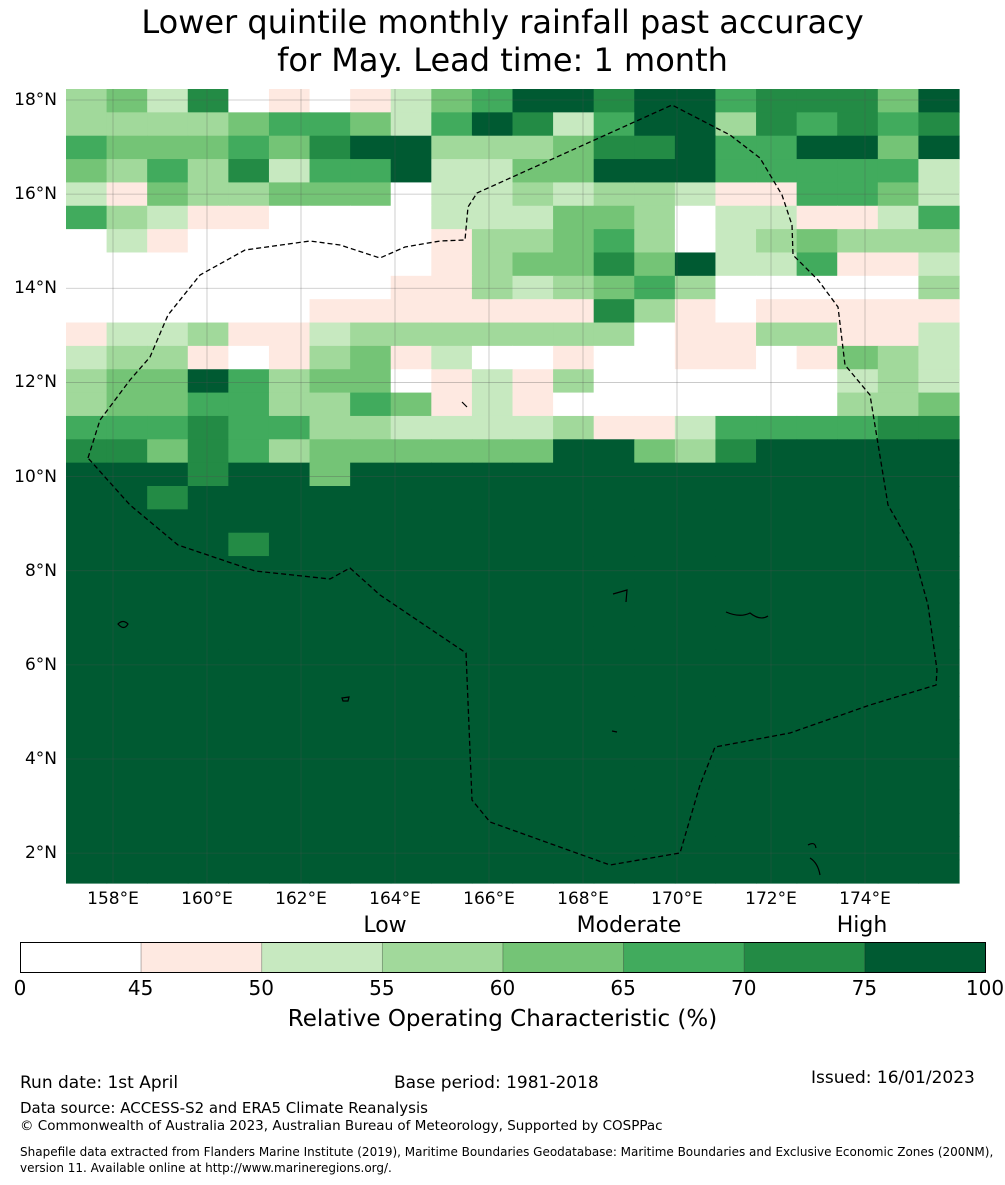 Image resolution: width=1005 pixels, height=1185 pixels. I want to click on longitude-label: 162°E, so click(301, 899).